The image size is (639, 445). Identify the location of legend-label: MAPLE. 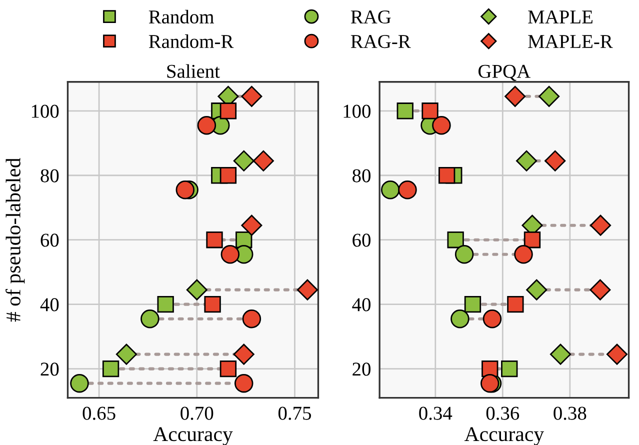
(560, 17).